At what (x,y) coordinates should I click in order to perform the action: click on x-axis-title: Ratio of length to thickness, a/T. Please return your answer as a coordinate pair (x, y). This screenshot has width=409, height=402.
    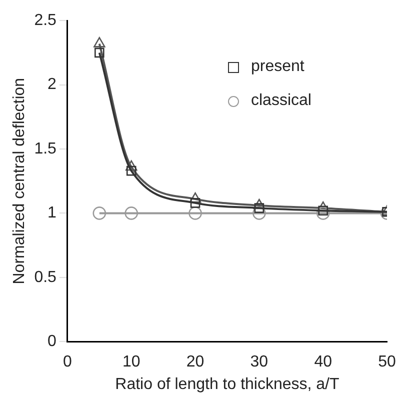
    Looking at the image, I should click on (227, 384).